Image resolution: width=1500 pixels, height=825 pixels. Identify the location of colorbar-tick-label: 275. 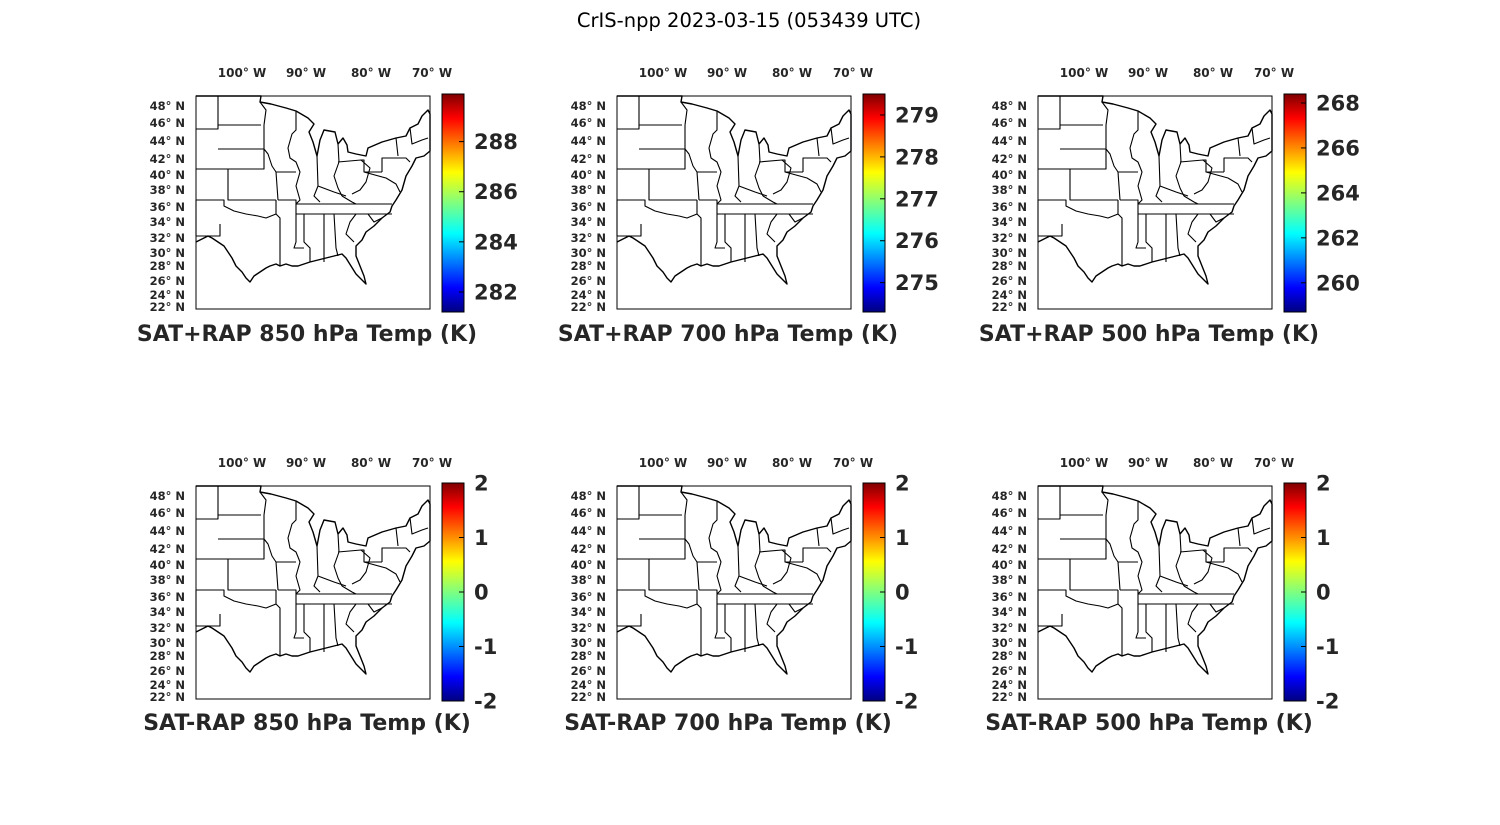
(917, 283).